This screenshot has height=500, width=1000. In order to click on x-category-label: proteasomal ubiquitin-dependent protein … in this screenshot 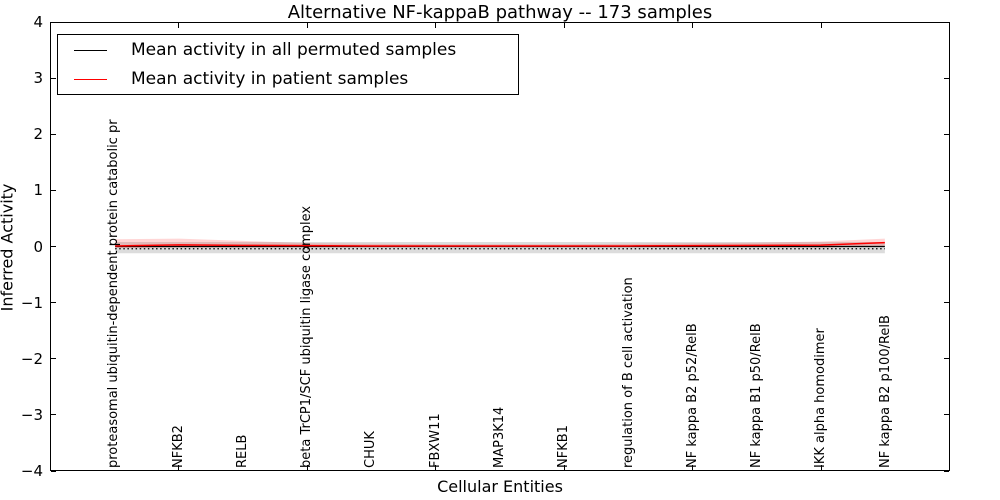, I will do `click(114, 293)`.